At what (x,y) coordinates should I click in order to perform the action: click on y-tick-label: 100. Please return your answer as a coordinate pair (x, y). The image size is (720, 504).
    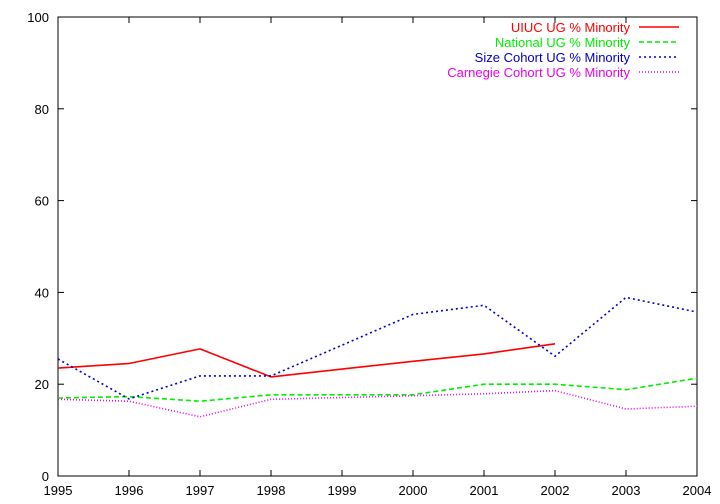
    Looking at the image, I should click on (38, 17).